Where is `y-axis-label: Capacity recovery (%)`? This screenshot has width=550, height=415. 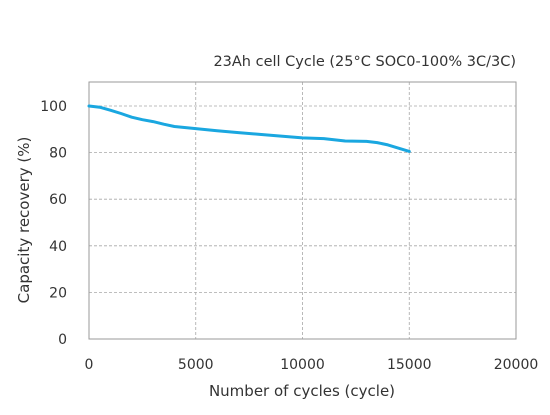
y-axis-label: Capacity recovery (%) is located at coordinates (24, 220).